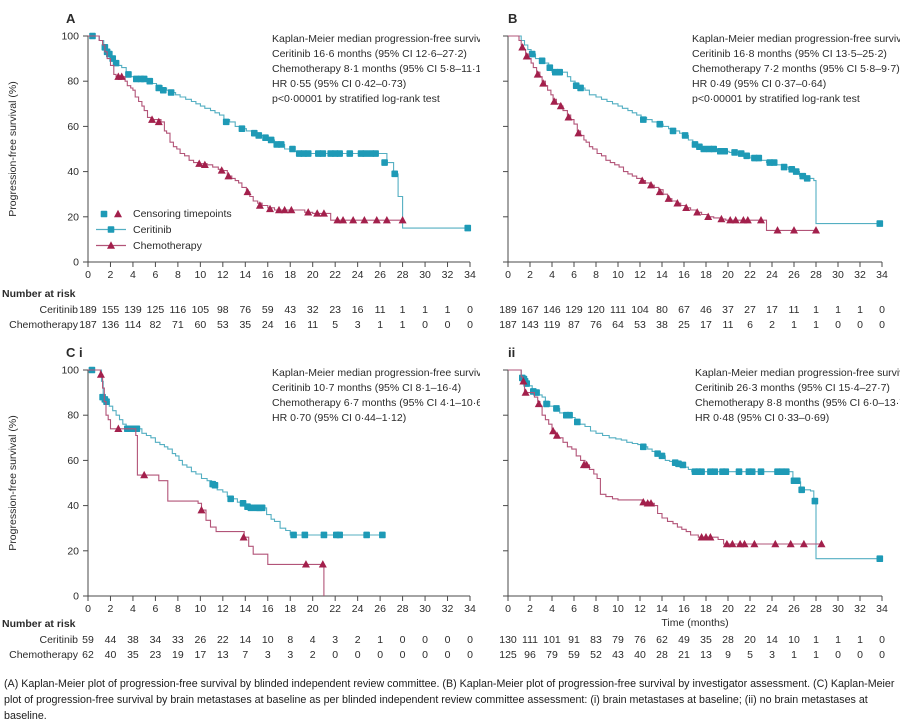 The image size is (900, 721). I want to click on panel-label: ii, so click(511, 352).